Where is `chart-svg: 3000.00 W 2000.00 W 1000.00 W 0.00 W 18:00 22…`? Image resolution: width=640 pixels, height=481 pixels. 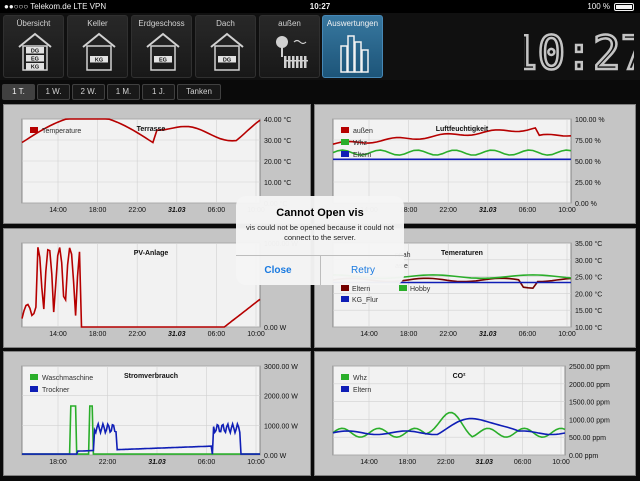 chart-svg: 3000.00 W 2000.00 W 1000.00 W 0.00 W 18:00 22… is located at coordinates (159, 415).